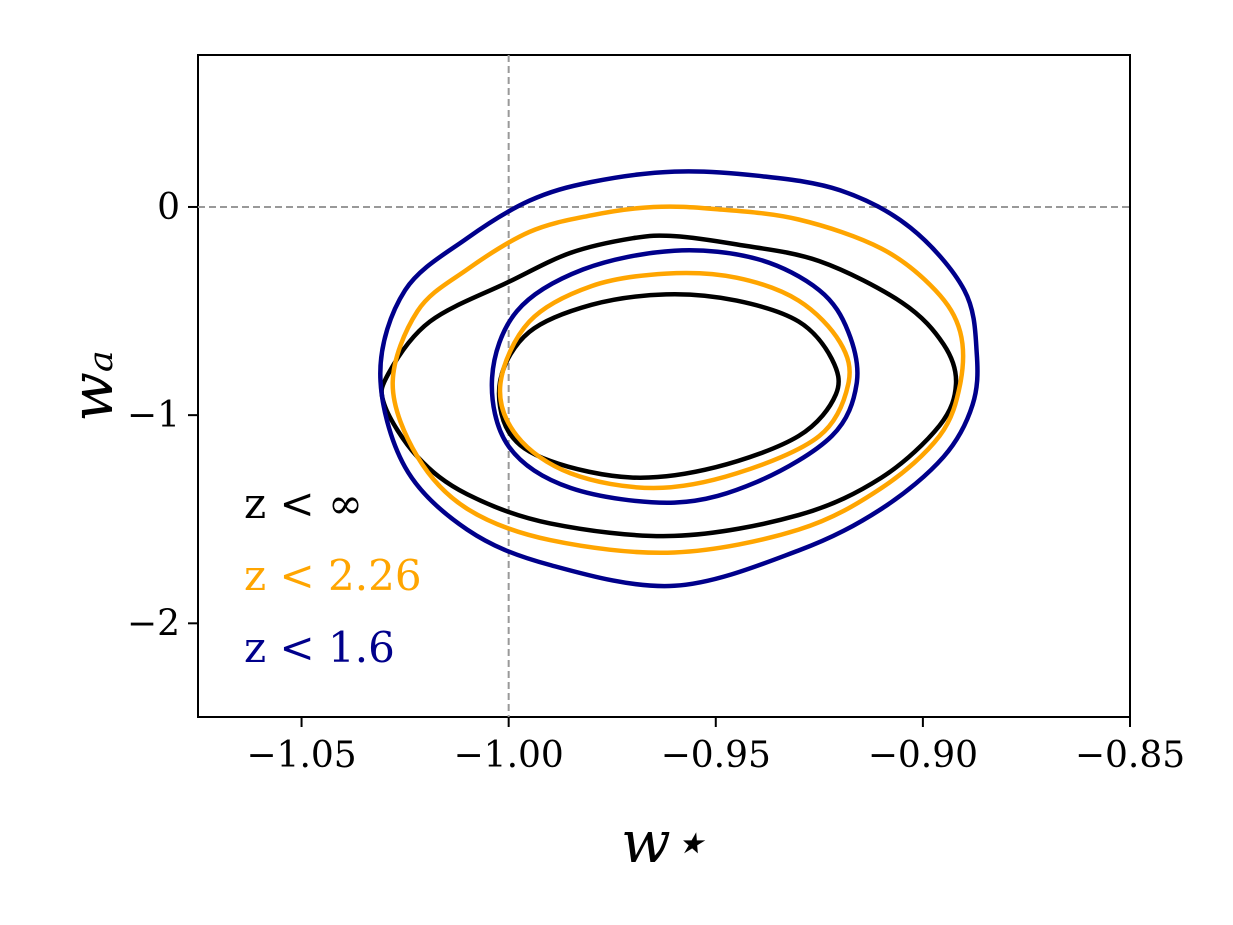 Image resolution: width=1233 pixels, height=925 pixels. I want to click on x-tick-label: −0.85, so click(1130, 755).